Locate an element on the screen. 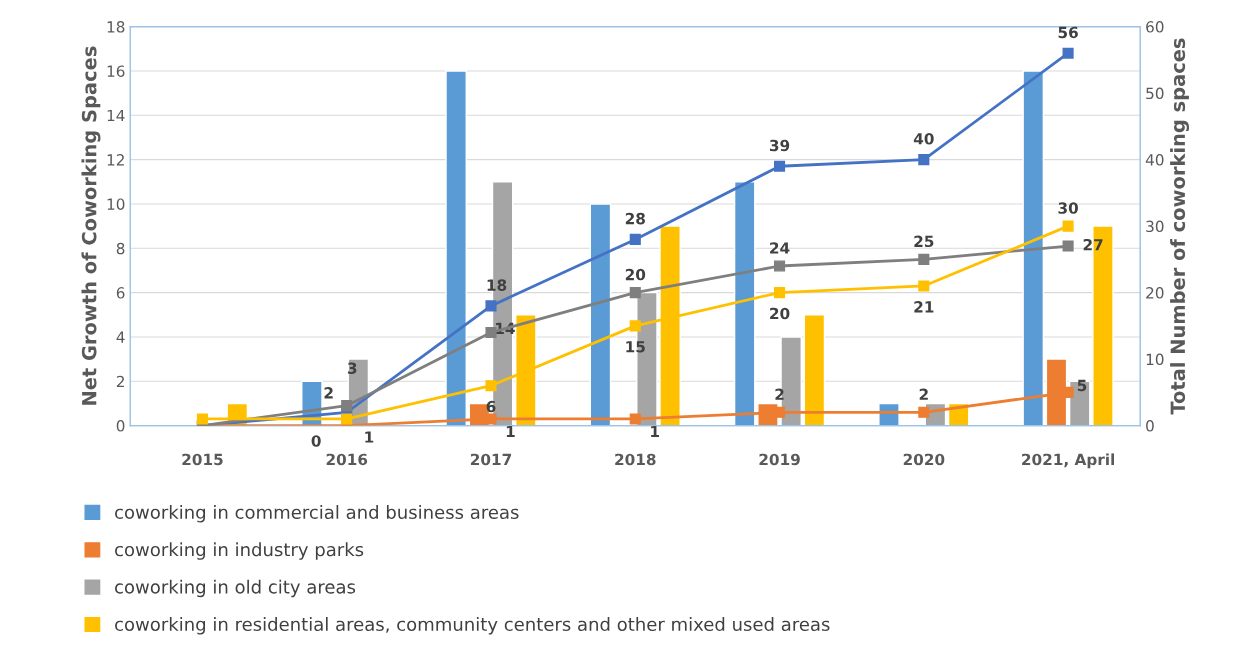 This screenshot has height=665, width=1253. data-label: 21 is located at coordinates (924, 307).